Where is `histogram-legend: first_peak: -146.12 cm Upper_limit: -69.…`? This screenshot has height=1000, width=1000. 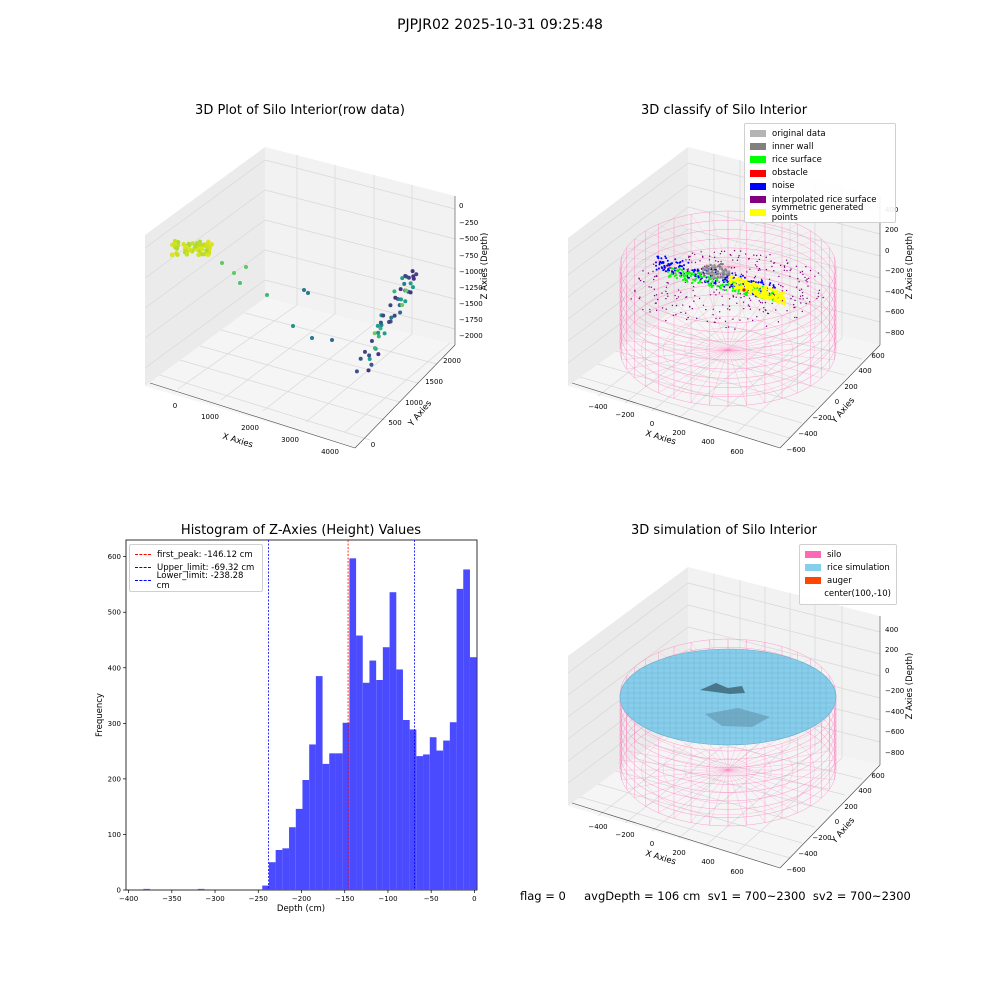 histogram-legend: first_peak: -146.12 cm Upper_limit: -69.… is located at coordinates (196, 568).